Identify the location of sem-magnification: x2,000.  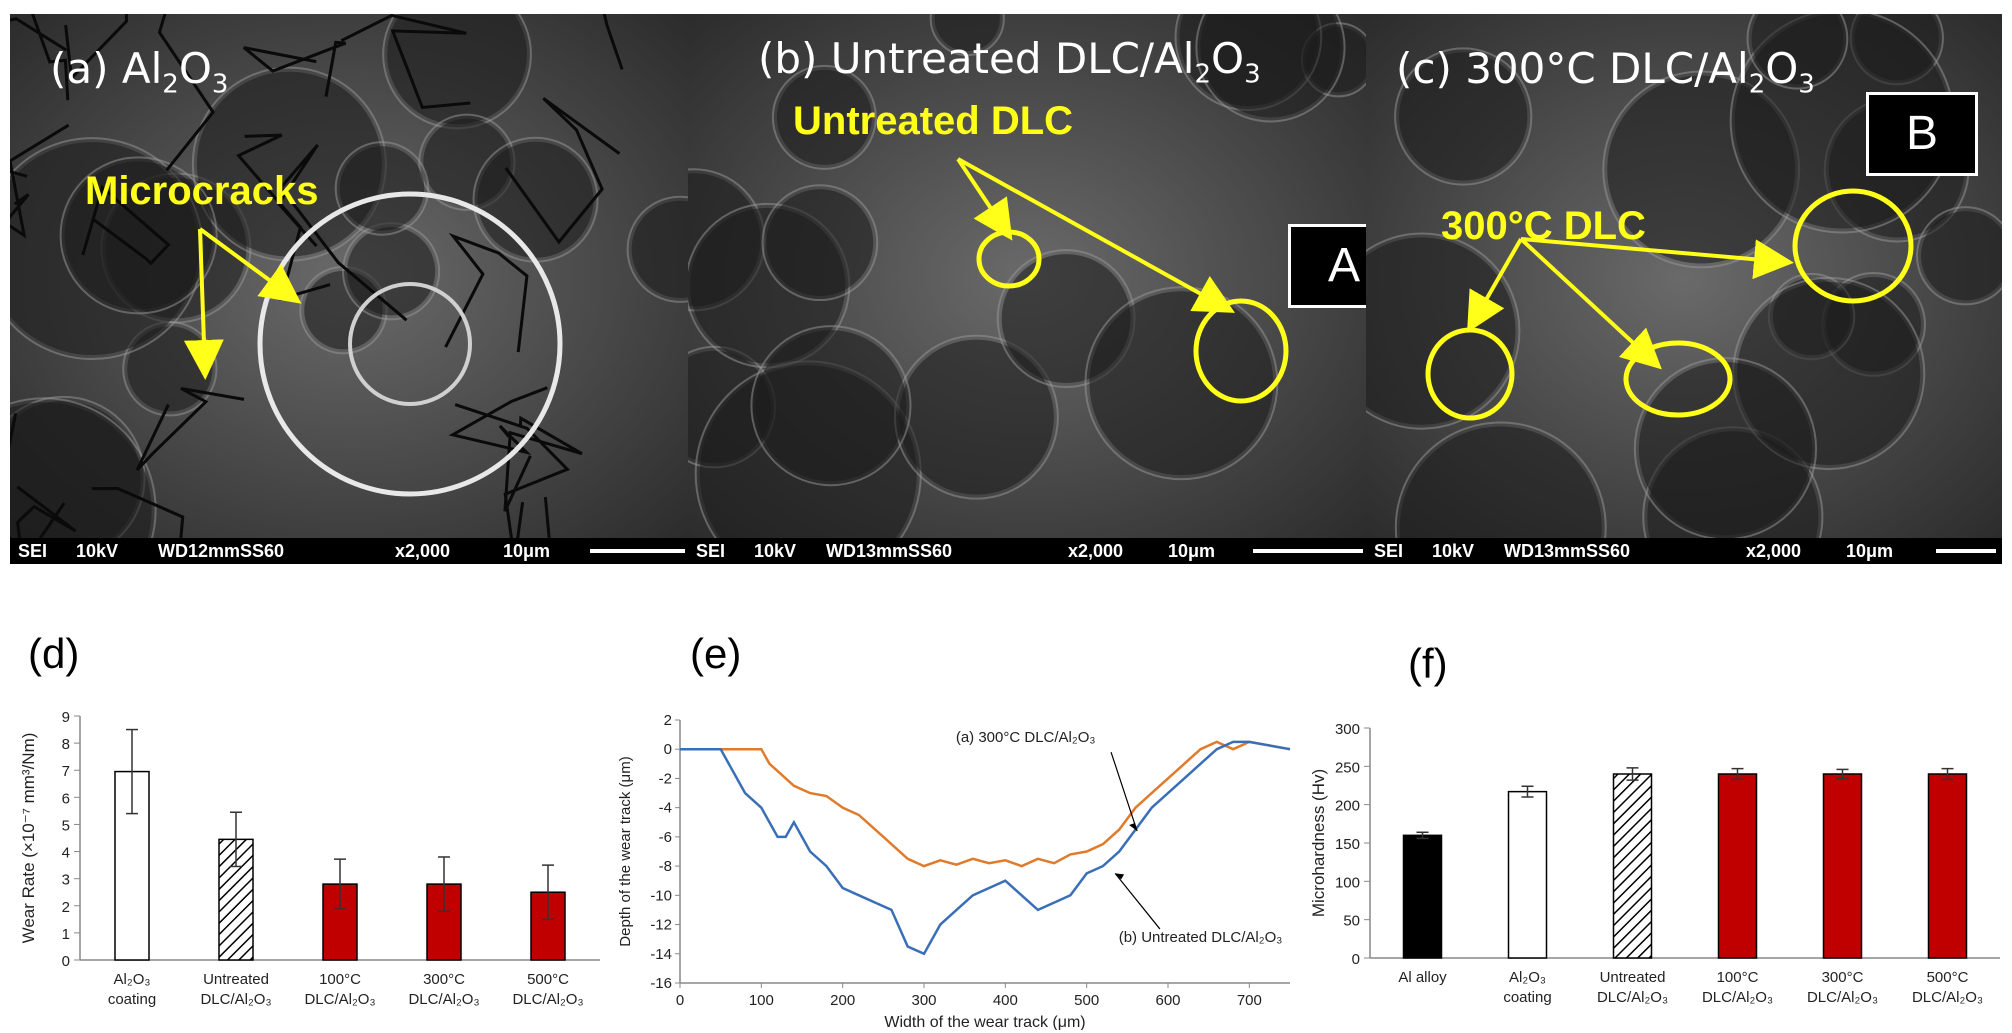
(423, 551).